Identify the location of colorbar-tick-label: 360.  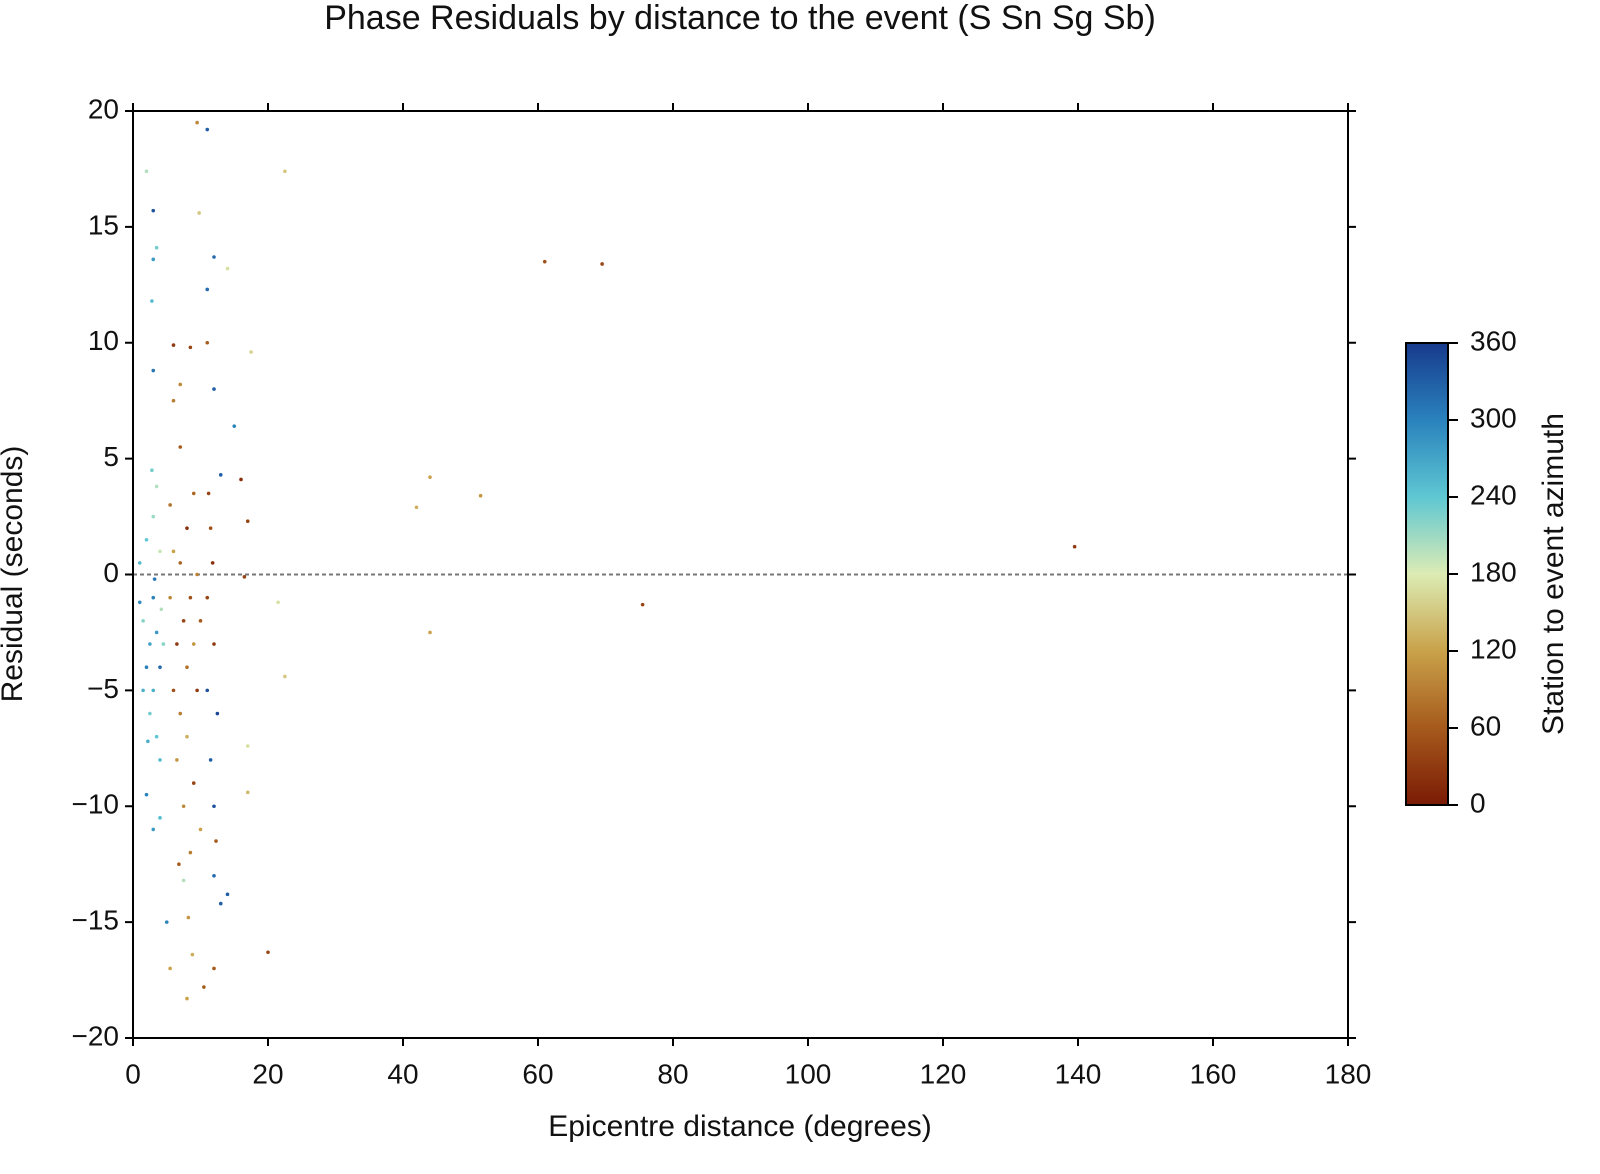
(1493, 340).